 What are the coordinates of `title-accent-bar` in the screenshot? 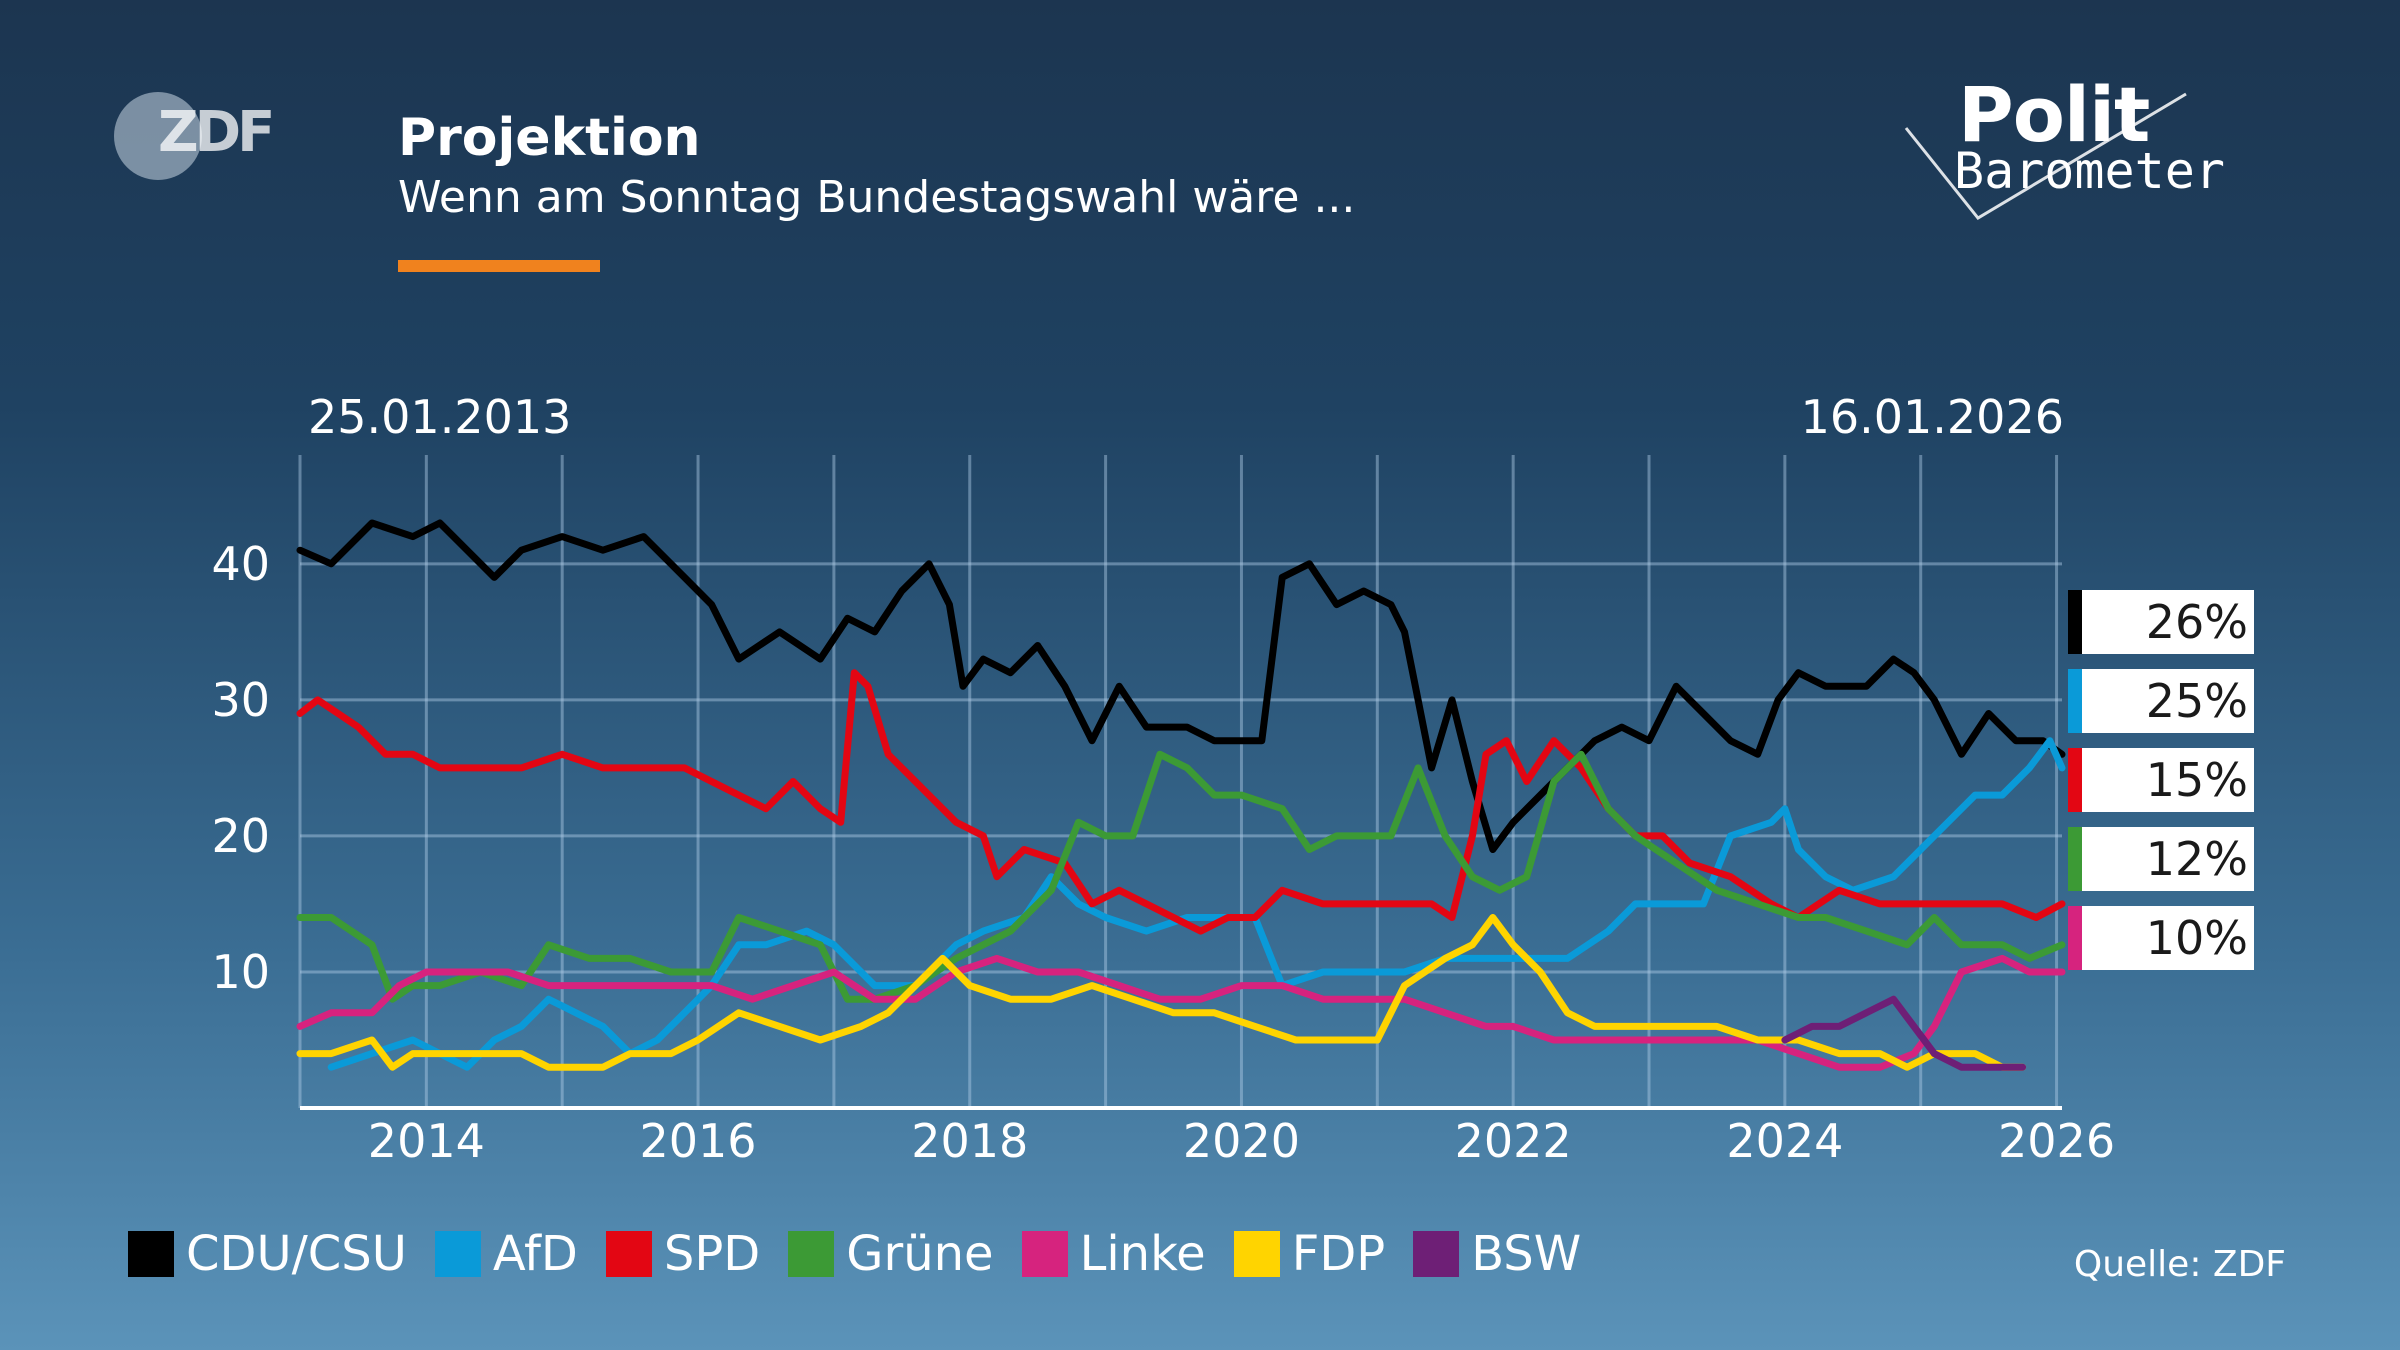 It's located at (499, 266).